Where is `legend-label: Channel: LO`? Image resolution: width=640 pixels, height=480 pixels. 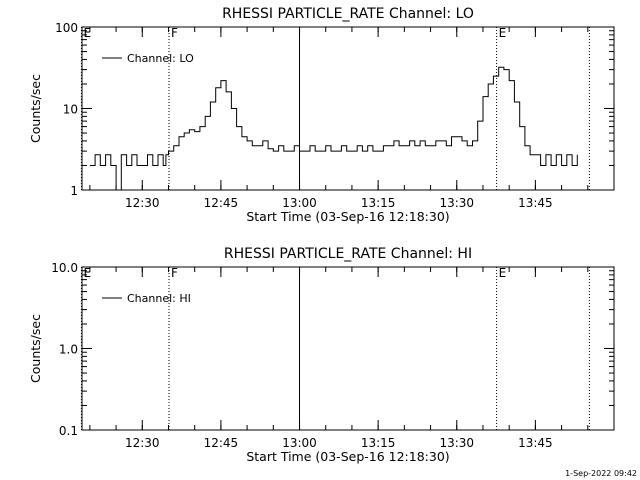 legend-label: Channel: LO is located at coordinates (160, 58).